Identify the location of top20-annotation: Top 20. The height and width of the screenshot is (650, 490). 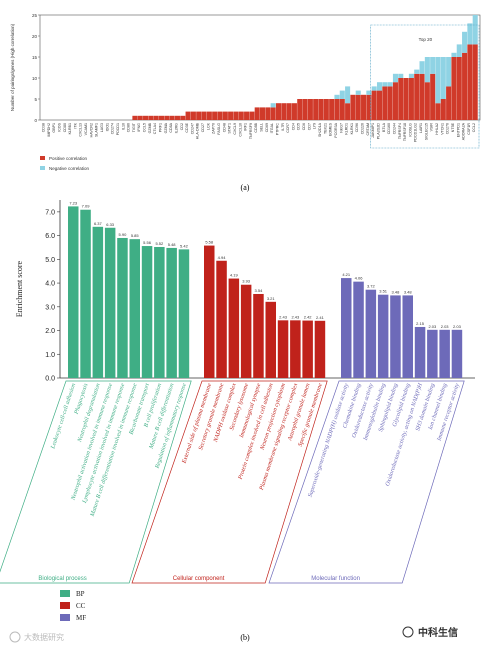
(426, 39).